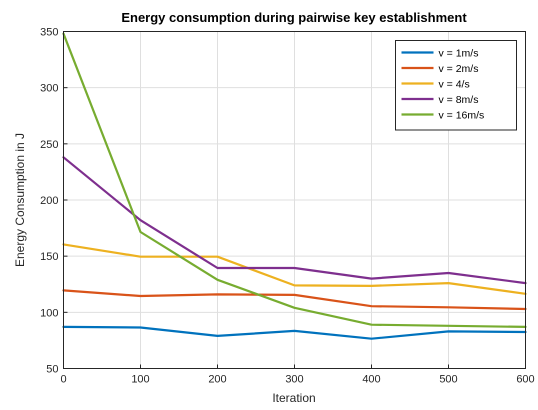 The height and width of the screenshot is (410, 538). Describe the element at coordinates (49, 313) in the screenshot. I see `y-tick-label: 100` at that location.